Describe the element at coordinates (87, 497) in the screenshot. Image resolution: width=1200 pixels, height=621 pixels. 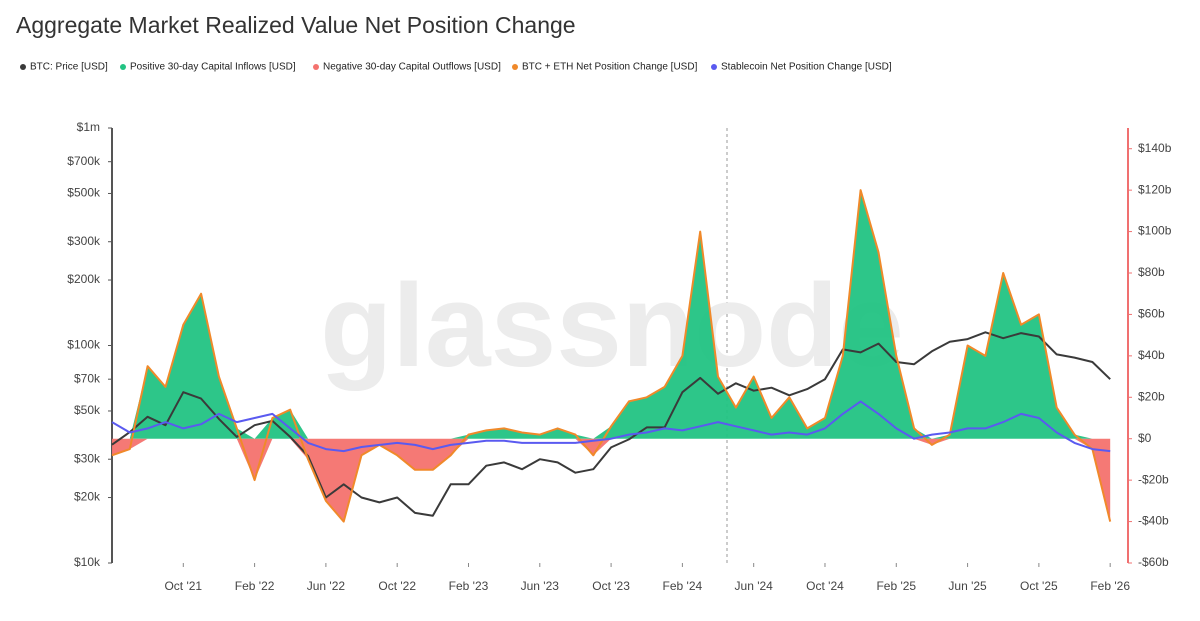
I see `y-tick-label: $20k` at that location.